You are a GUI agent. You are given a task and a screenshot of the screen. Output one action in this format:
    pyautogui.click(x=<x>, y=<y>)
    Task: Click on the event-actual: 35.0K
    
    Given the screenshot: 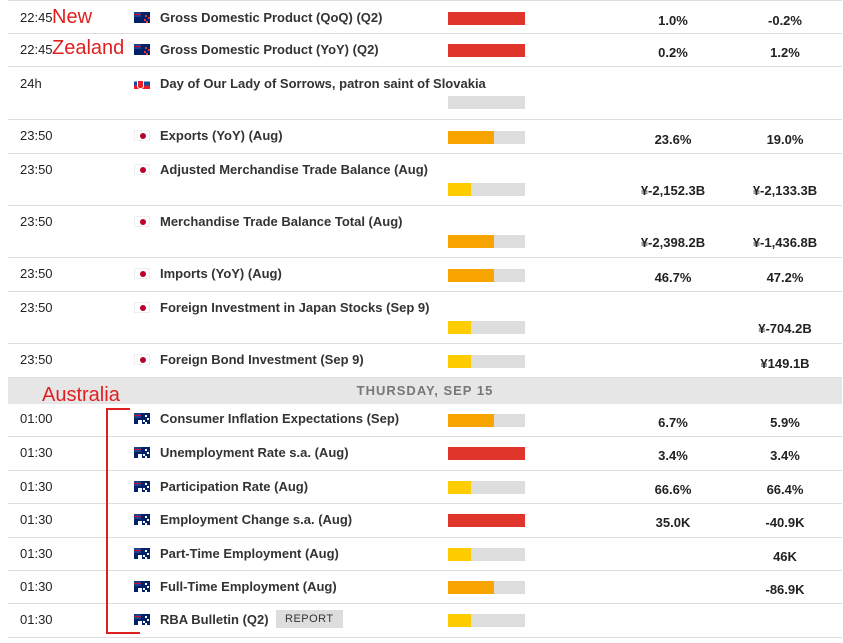 What is the action you would take?
    pyautogui.click(x=673, y=522)
    